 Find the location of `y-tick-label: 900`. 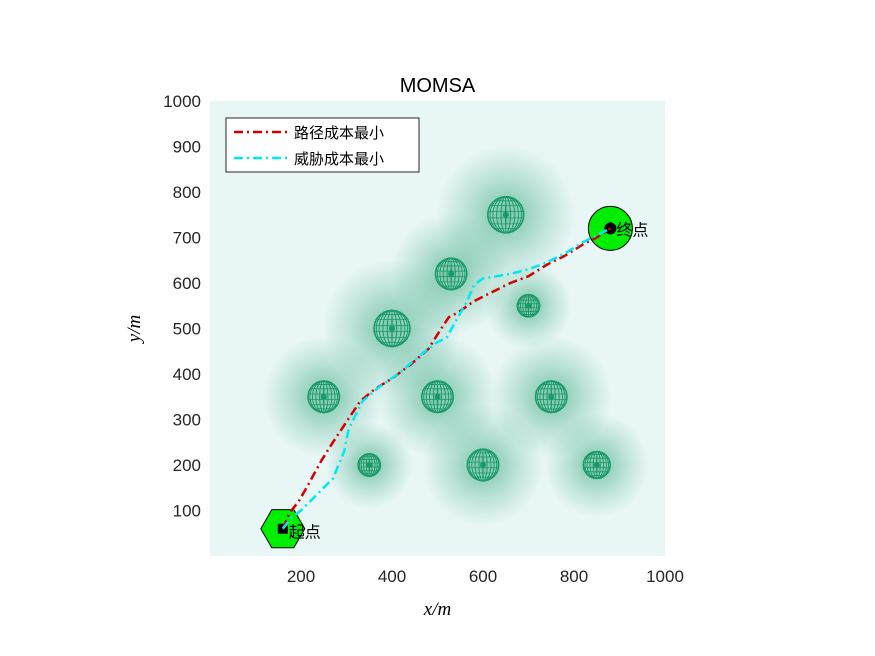

y-tick-label: 900 is located at coordinates (187, 147).